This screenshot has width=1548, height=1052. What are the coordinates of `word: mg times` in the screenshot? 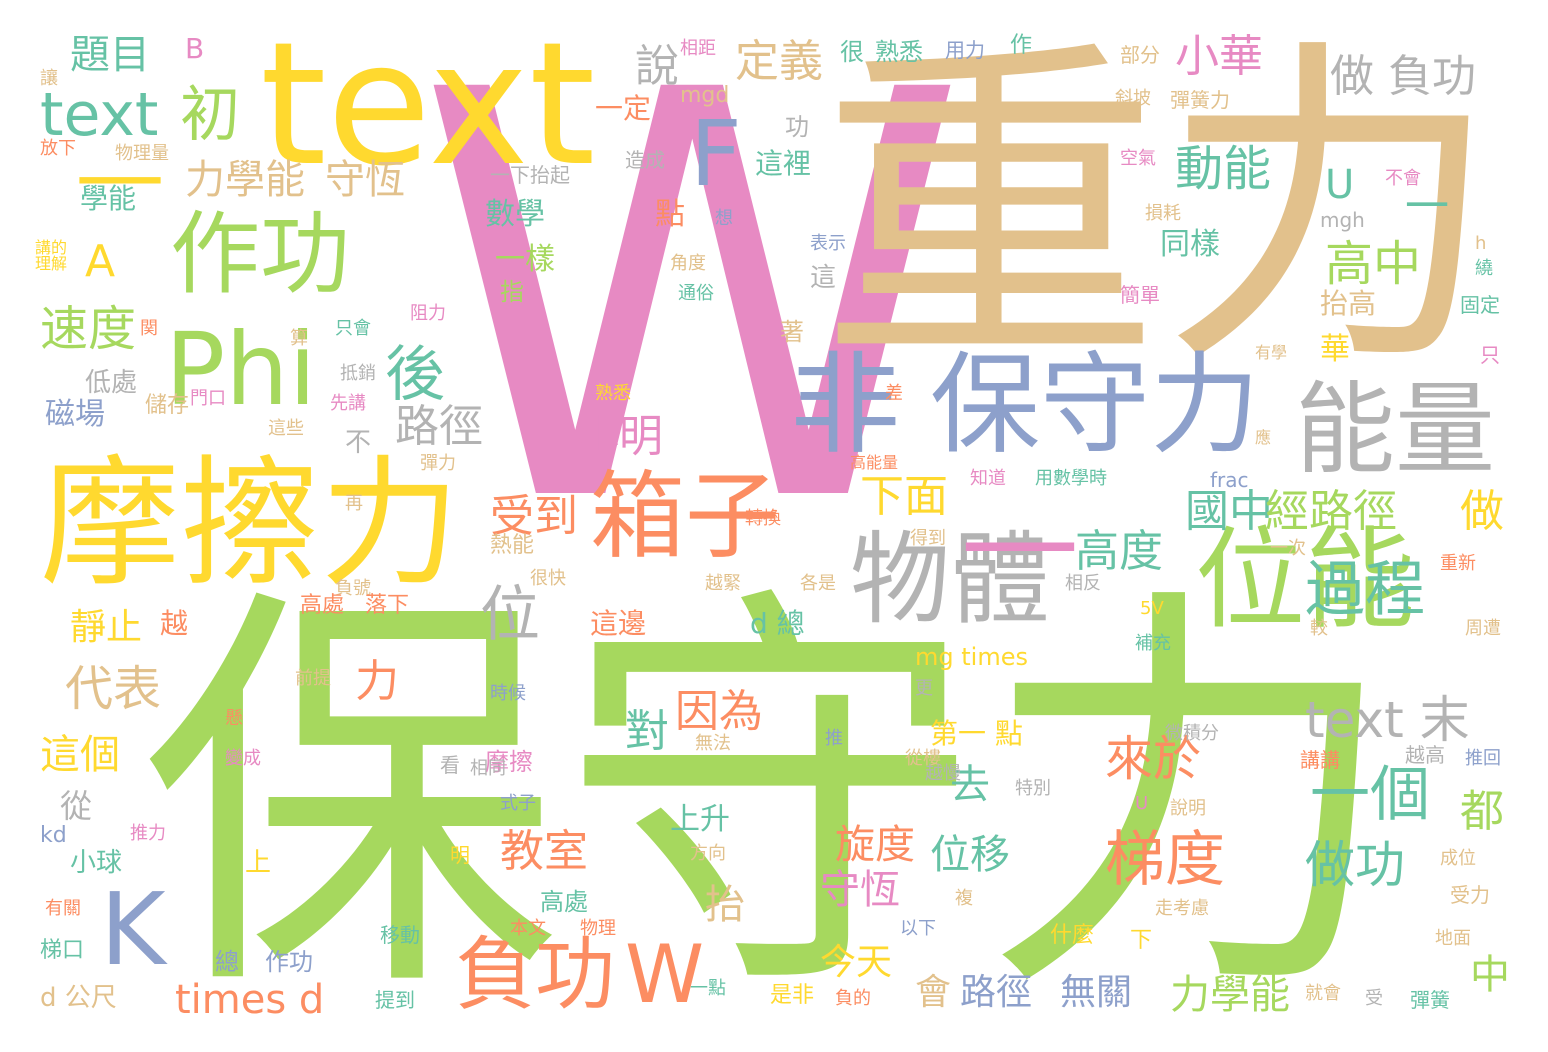 It's located at (971, 657).